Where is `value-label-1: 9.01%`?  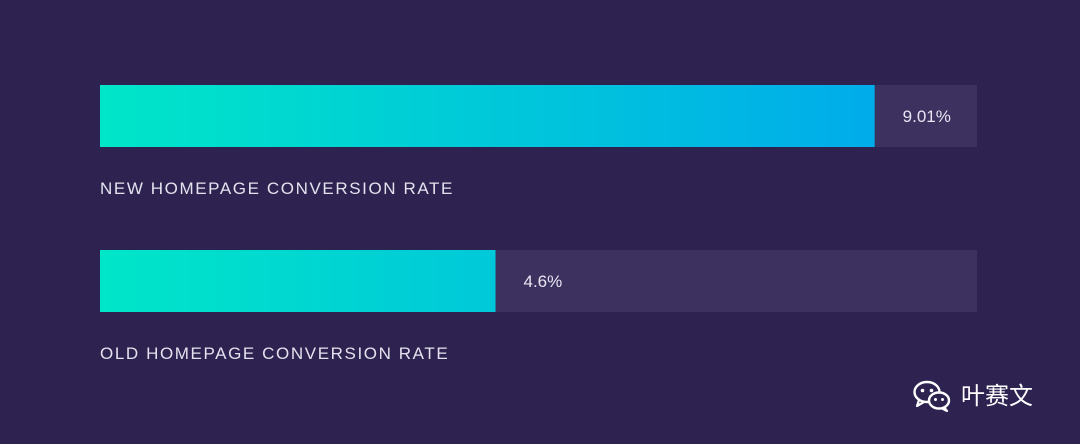
value-label-1: 9.01% is located at coordinates (927, 116).